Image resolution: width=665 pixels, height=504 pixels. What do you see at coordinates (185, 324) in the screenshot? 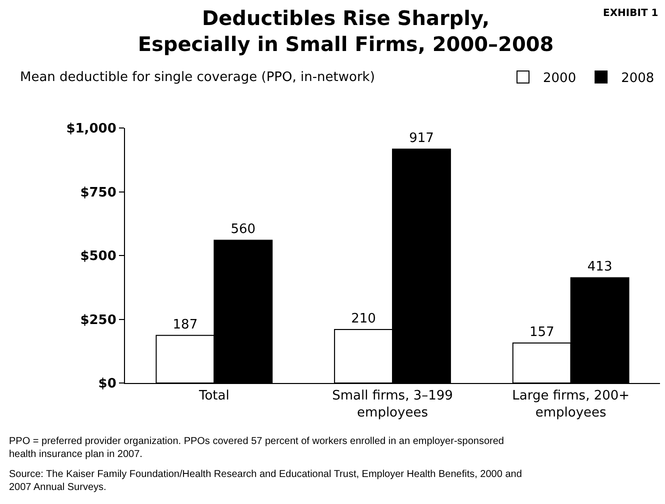
I see `data-label: 187` at bounding box center [185, 324].